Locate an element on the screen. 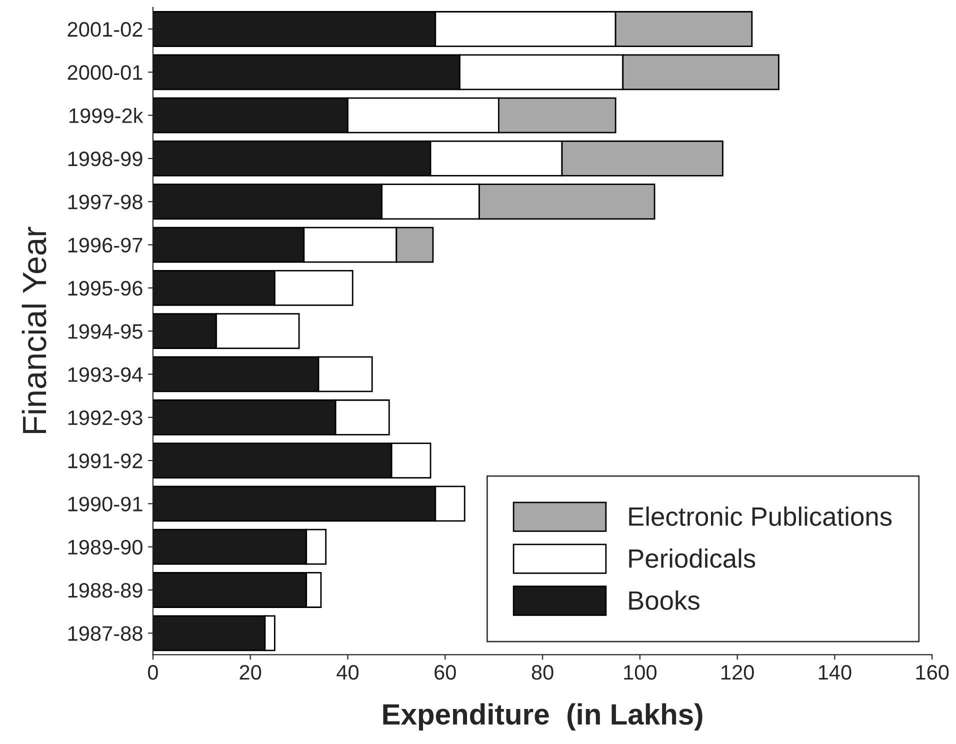 The width and height of the screenshot is (956, 744). y-tick-label: 1994-95 is located at coordinates (105, 331).